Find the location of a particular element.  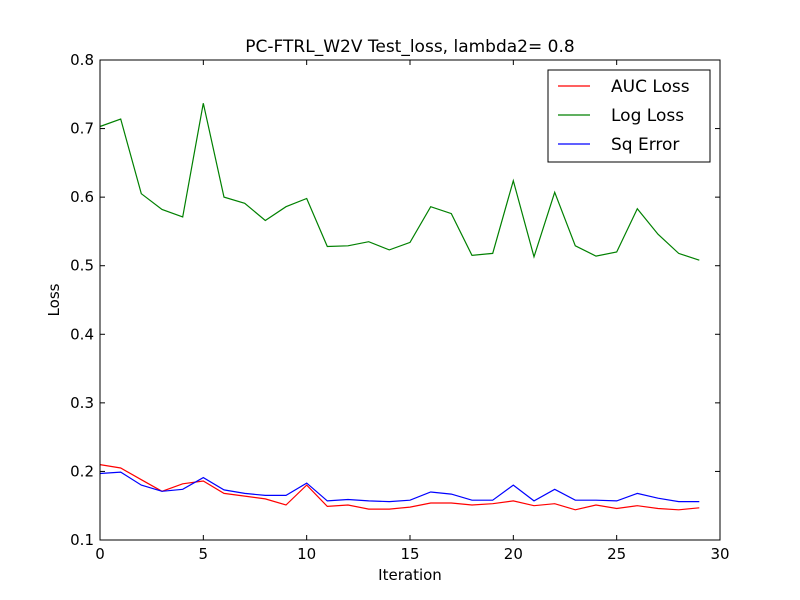

x-tick-label: 5 is located at coordinates (204, 554).